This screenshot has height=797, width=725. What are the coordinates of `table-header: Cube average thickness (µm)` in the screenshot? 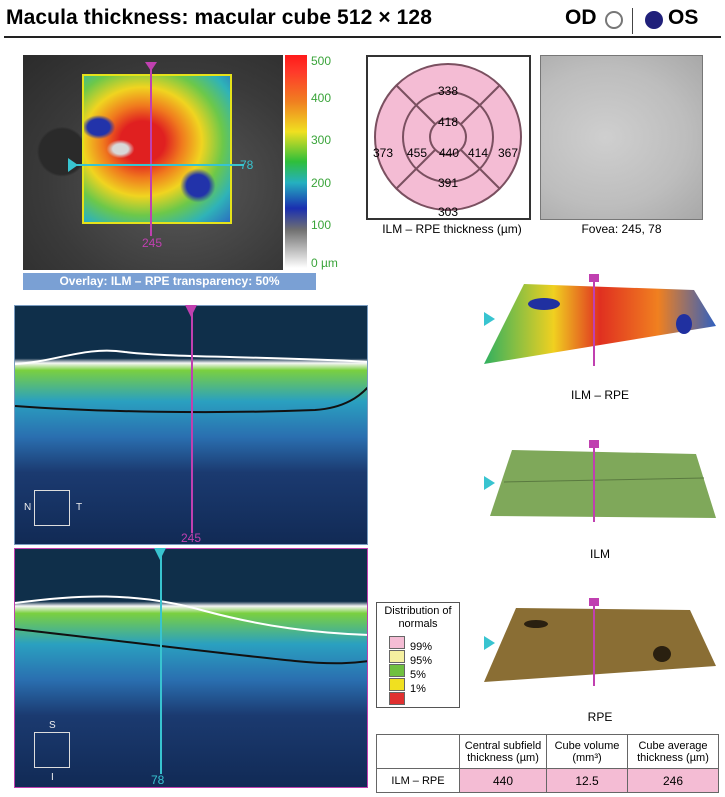 It's located at (673, 751).